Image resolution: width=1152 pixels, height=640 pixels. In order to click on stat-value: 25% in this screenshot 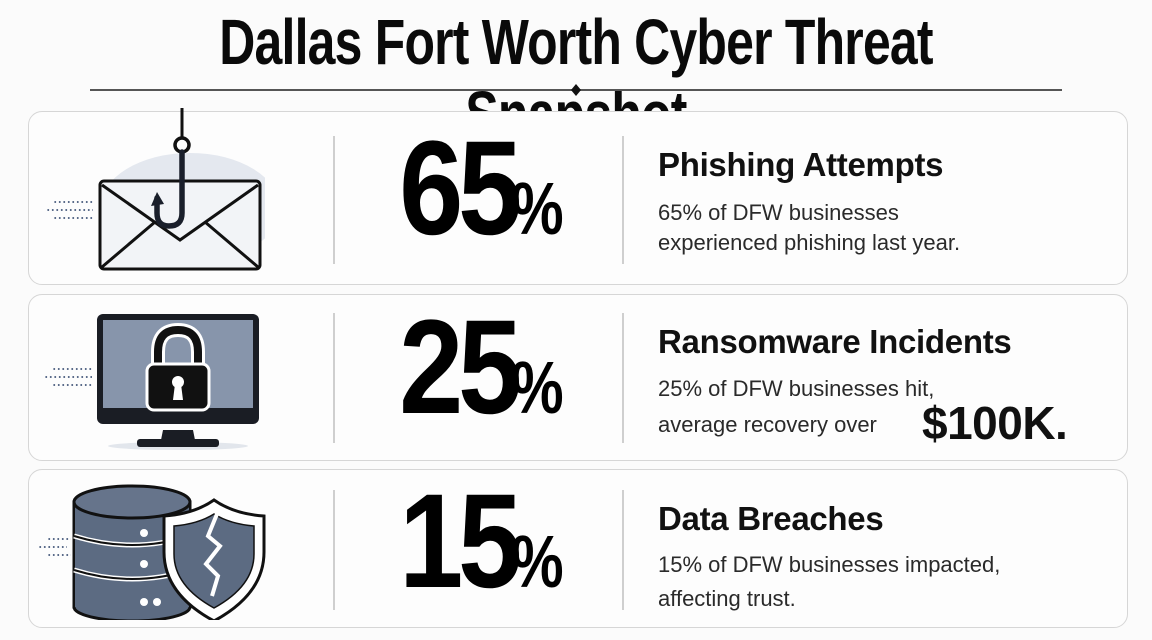, I will do `click(481, 367)`.